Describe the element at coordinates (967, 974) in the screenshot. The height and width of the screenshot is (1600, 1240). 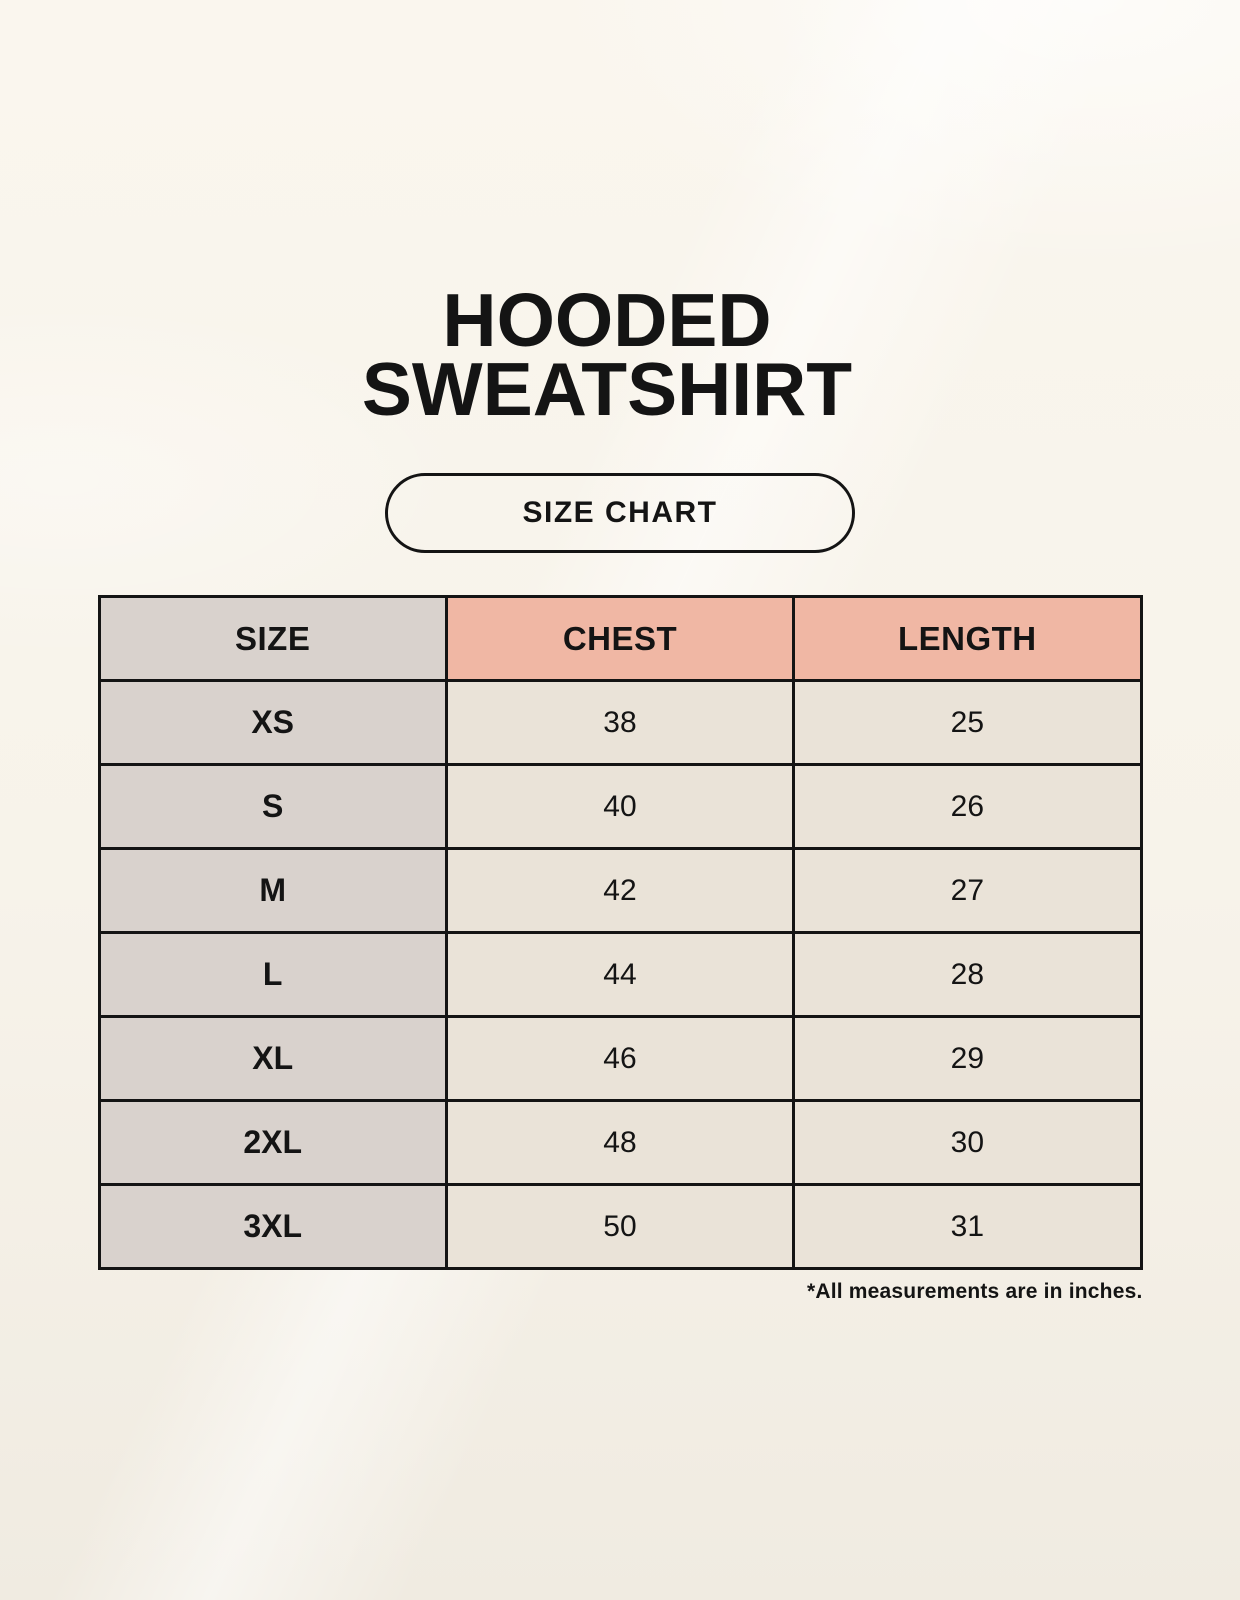
I see `length-value-cell: 28` at that location.